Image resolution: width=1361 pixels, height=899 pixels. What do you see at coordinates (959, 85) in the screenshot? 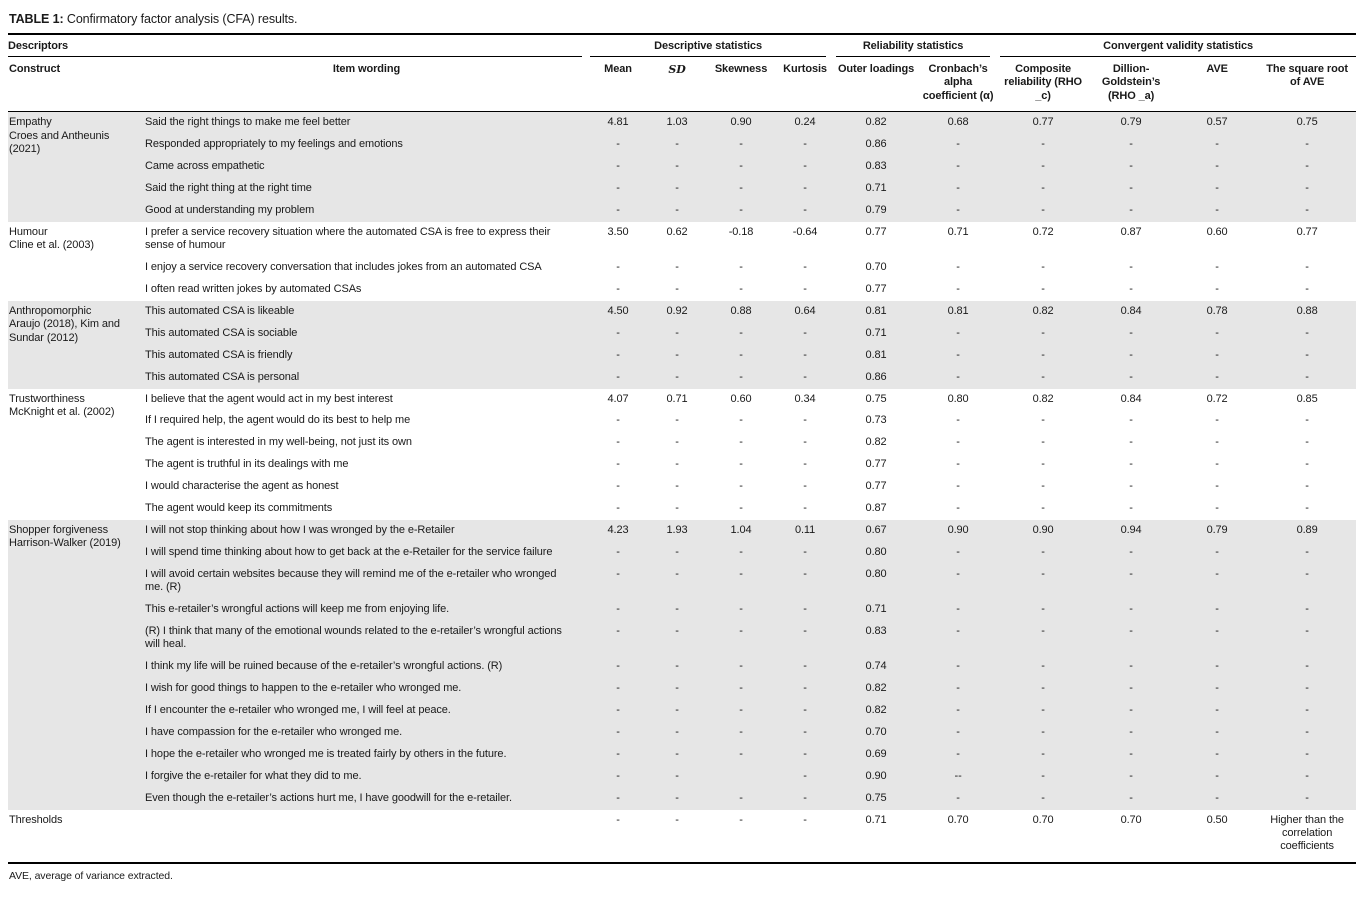
I see `col-cronbach-alpha: Cronbach’s alpha coefficient (α)` at bounding box center [959, 85].